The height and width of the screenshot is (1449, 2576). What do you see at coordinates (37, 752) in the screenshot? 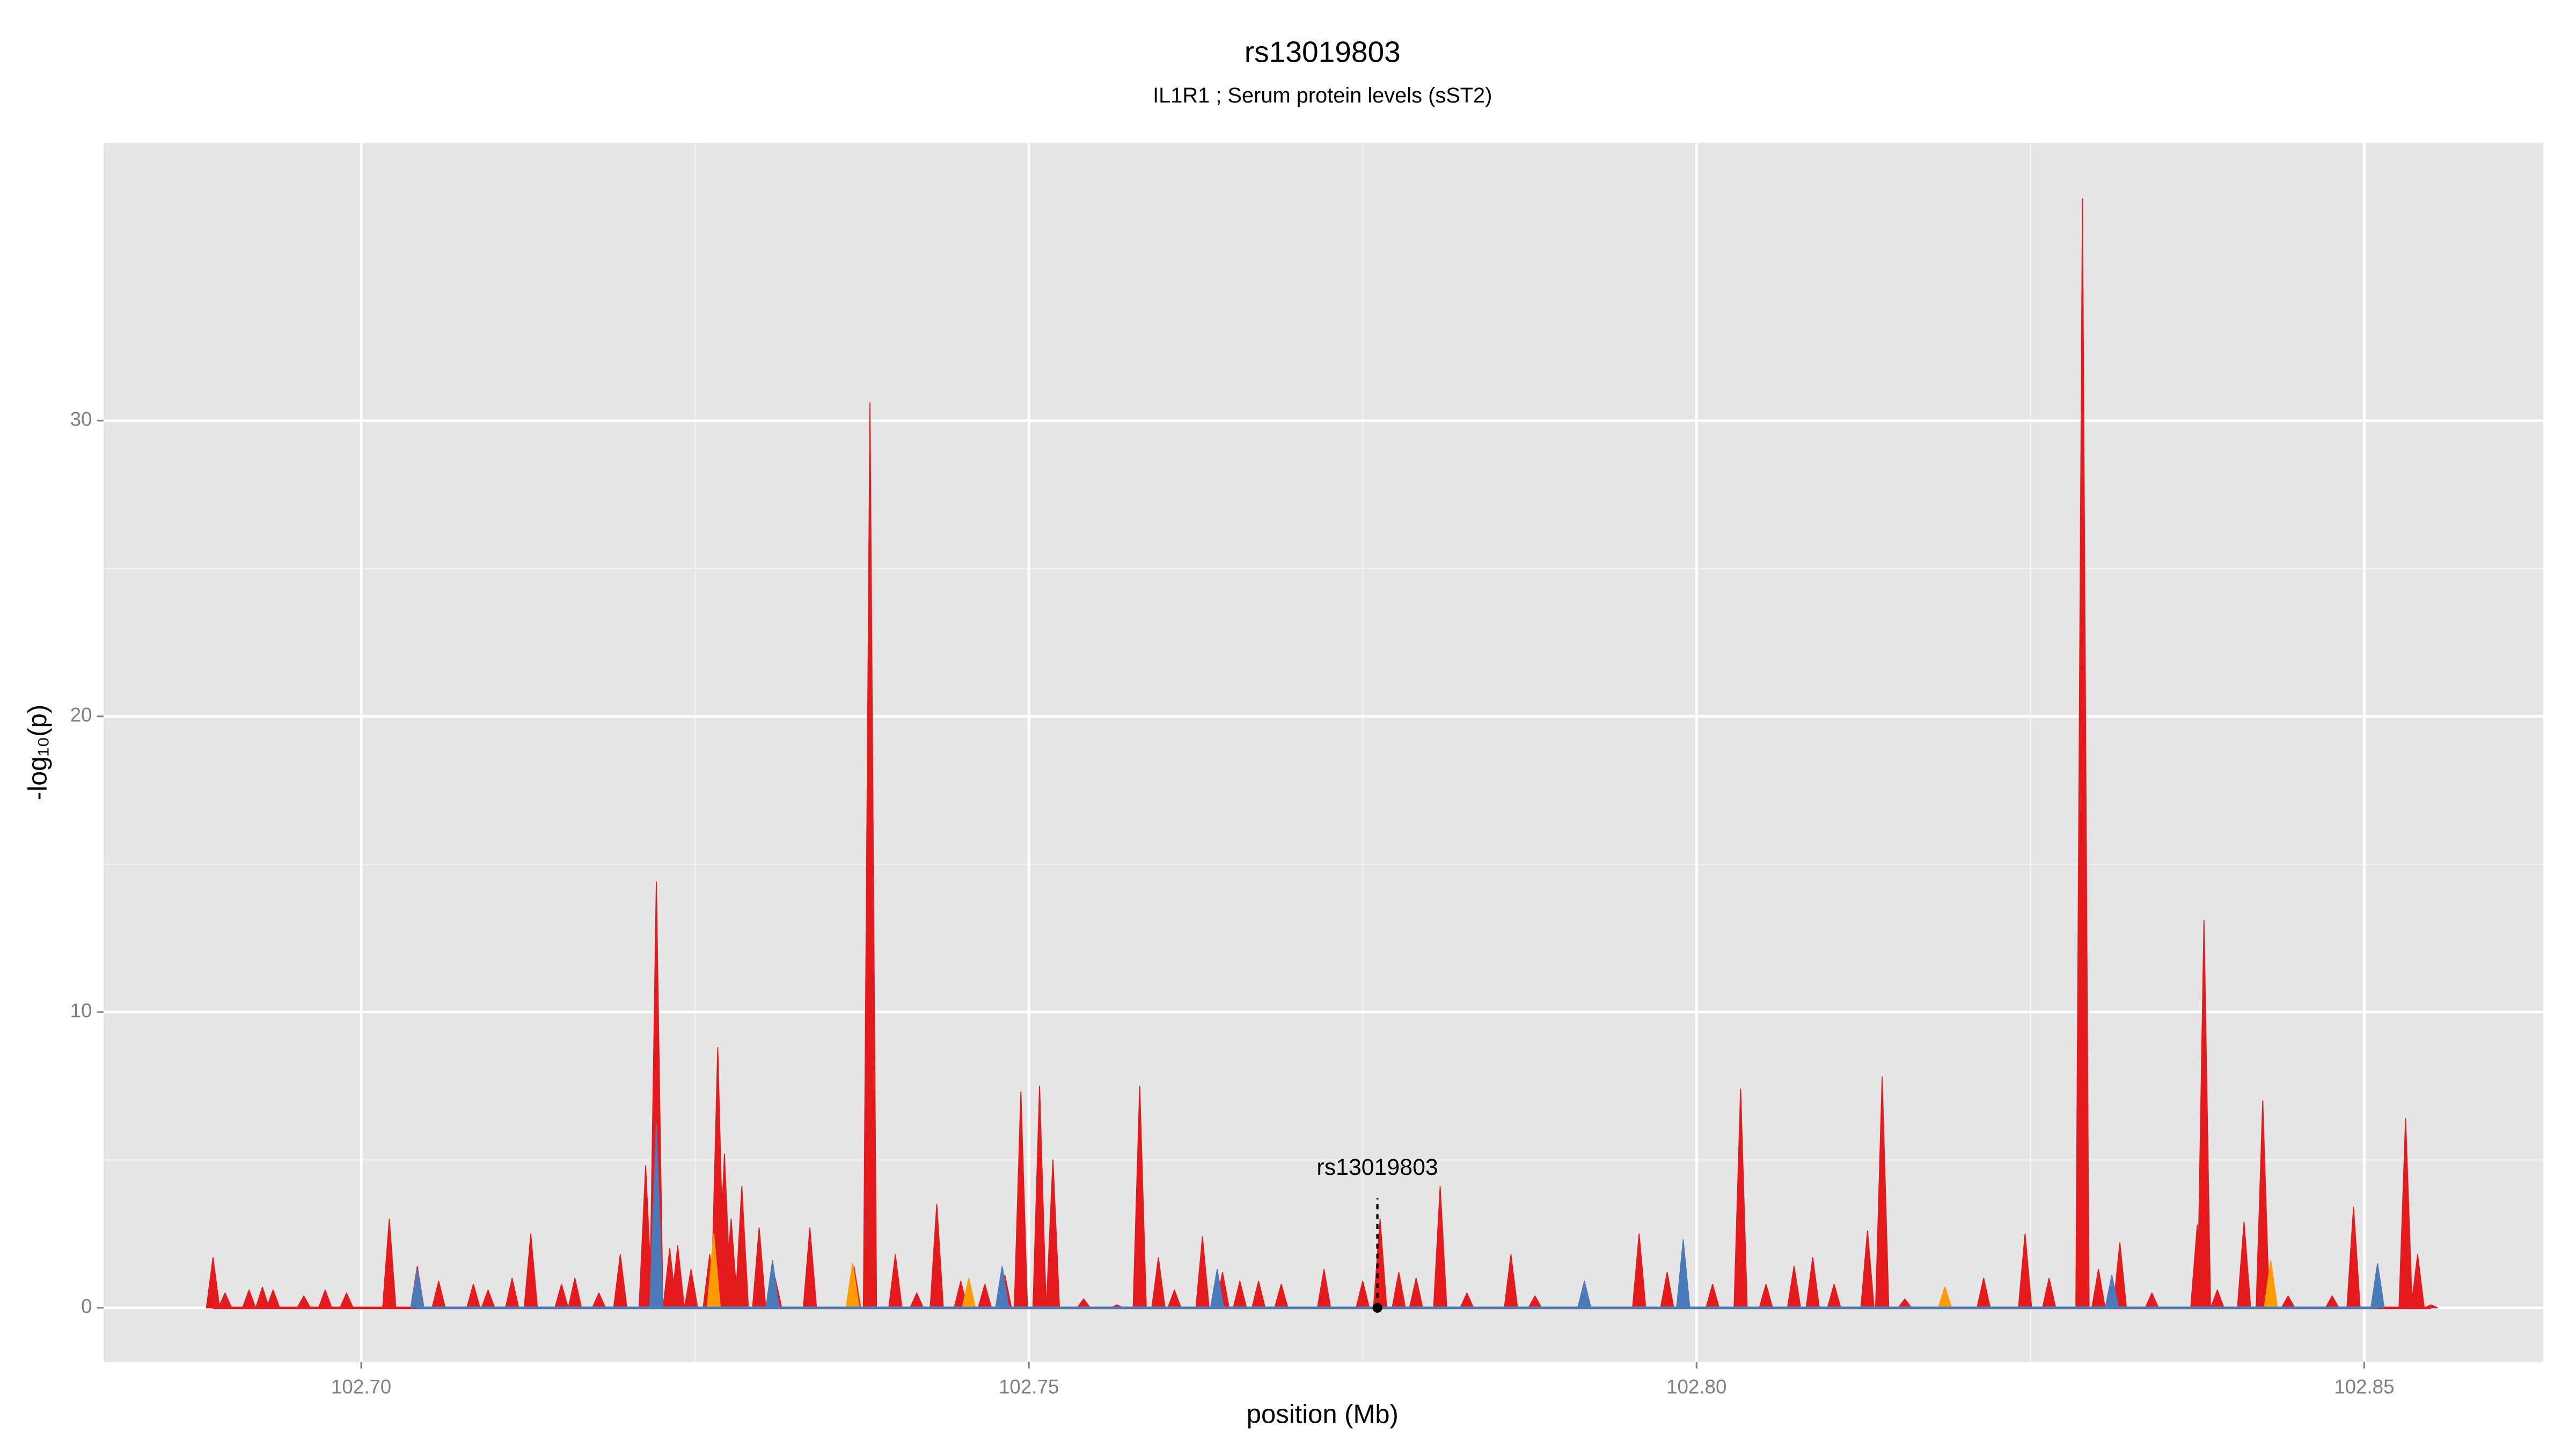
I see `y-axis-label: -log₁₀(p)` at bounding box center [37, 752].